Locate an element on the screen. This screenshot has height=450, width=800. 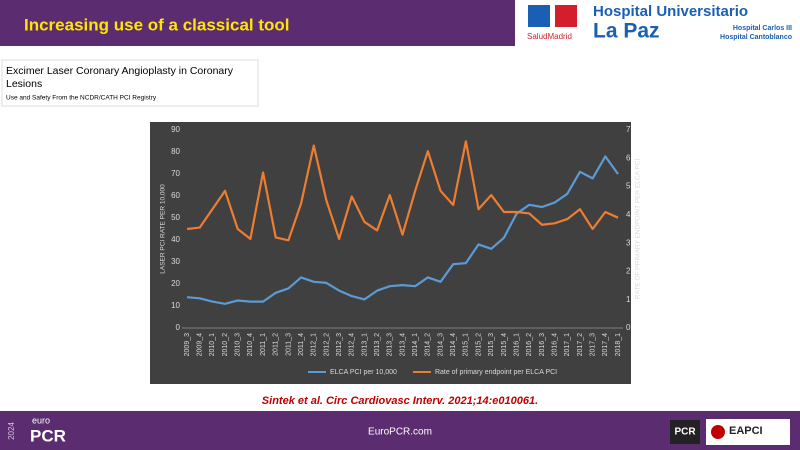
eapci-icon is located at coordinates (718, 432).